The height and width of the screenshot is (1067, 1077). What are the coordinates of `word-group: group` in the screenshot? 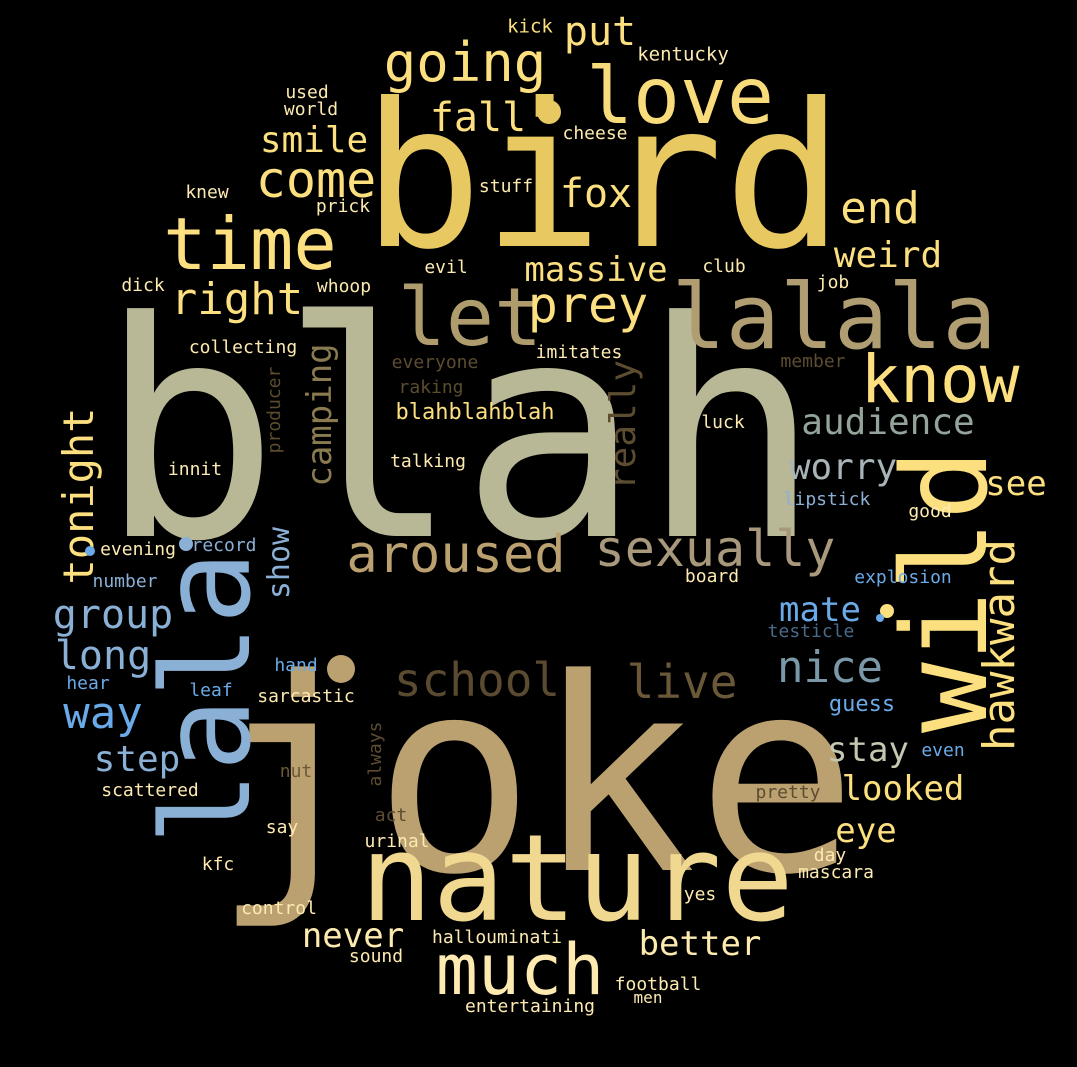 It's located at (113, 615).